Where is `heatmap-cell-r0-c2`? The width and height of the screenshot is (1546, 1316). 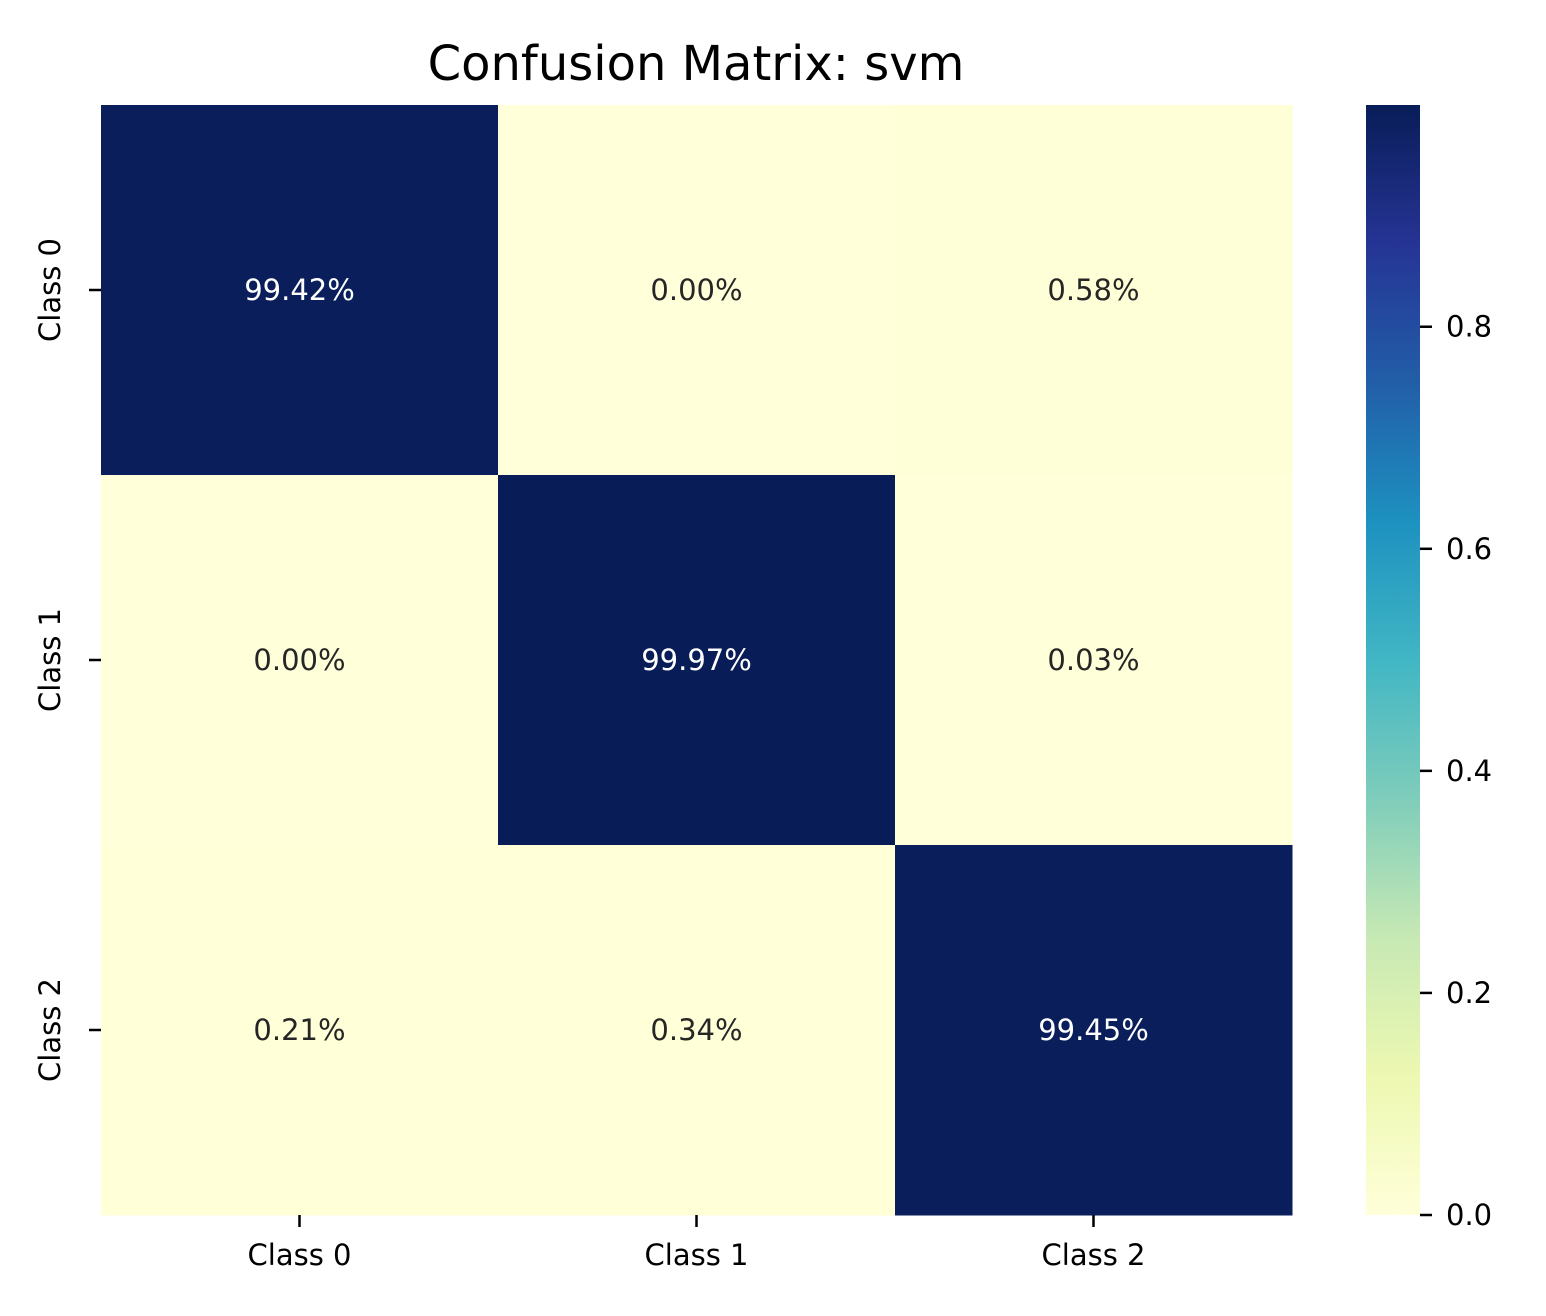 heatmap-cell-r0-c2 is located at coordinates (1094, 290).